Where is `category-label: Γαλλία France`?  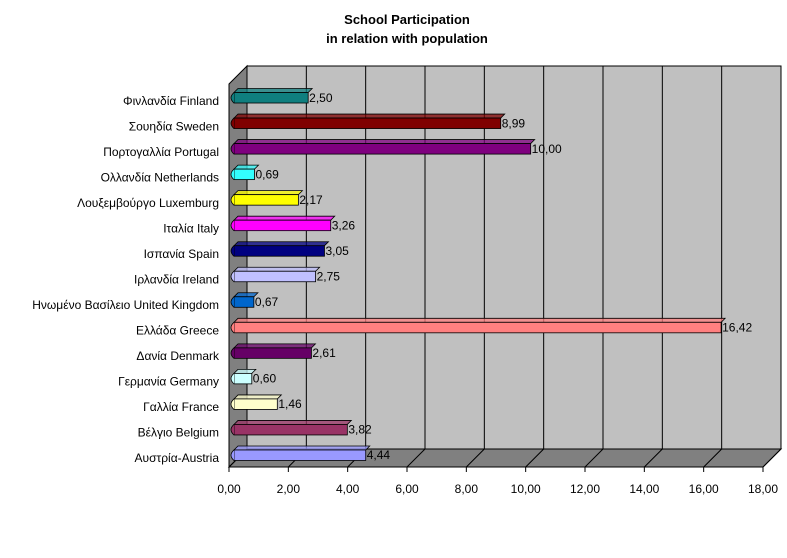 category-label: Γαλλία France is located at coordinates (181, 407).